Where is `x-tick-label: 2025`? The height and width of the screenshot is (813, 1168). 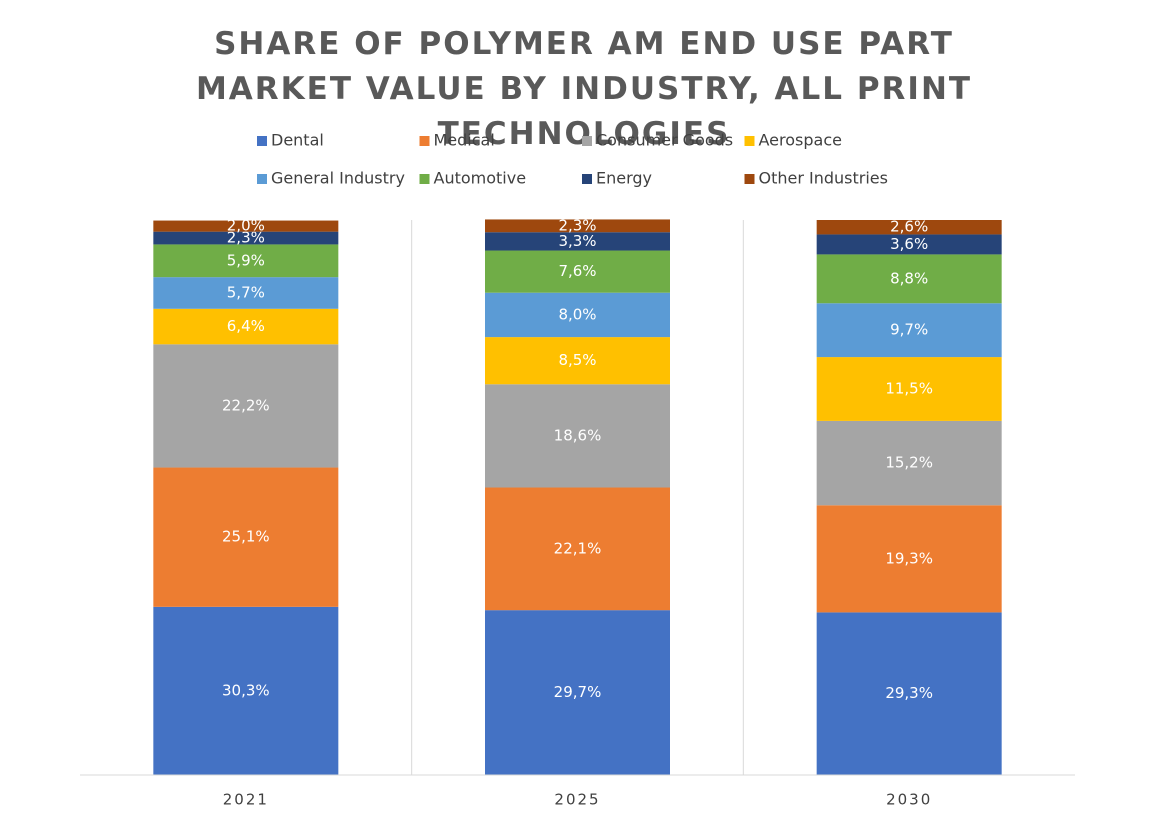 x-tick-label: 2025 is located at coordinates (577, 800).